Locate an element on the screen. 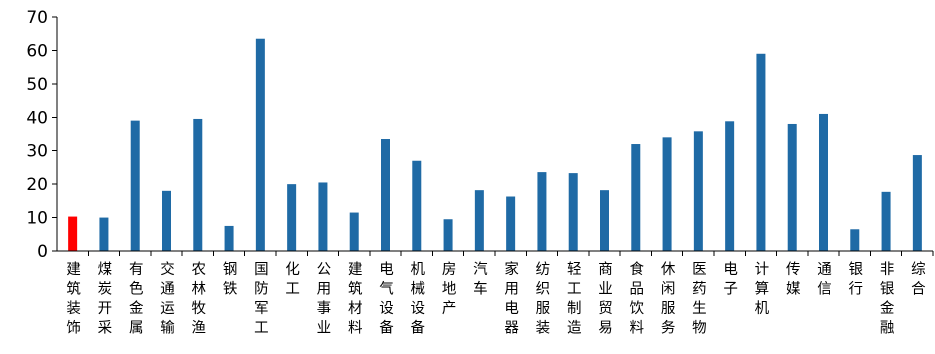  bar-公用事业 is located at coordinates (323, 216).